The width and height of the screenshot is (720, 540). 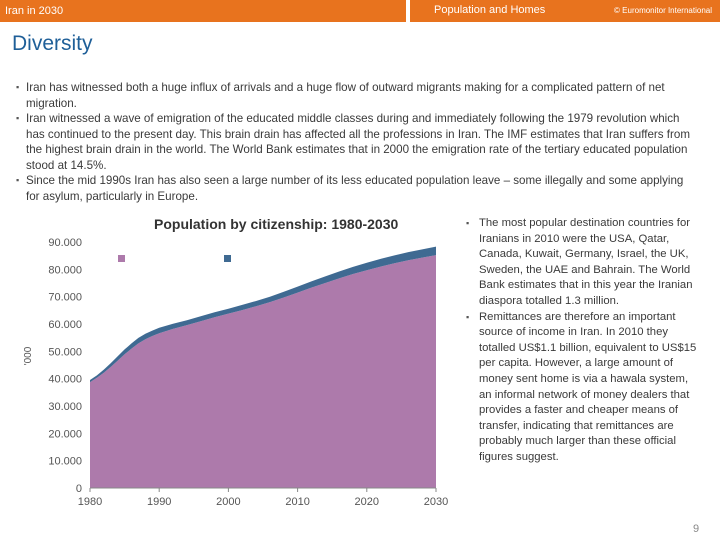 I want to click on x-tick-label: 2010, so click(x=297, y=502).